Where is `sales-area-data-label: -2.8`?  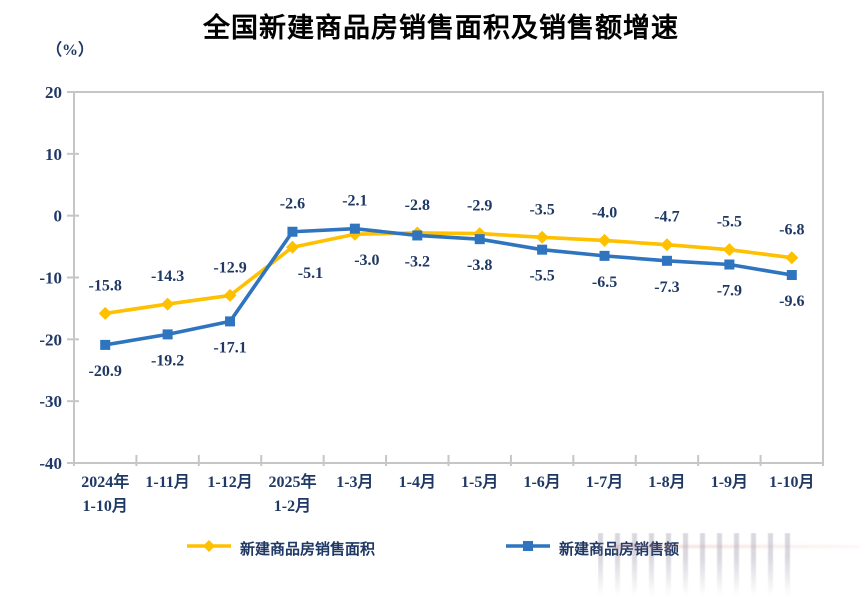
sales-area-data-label: -2.8 is located at coordinates (417, 205).